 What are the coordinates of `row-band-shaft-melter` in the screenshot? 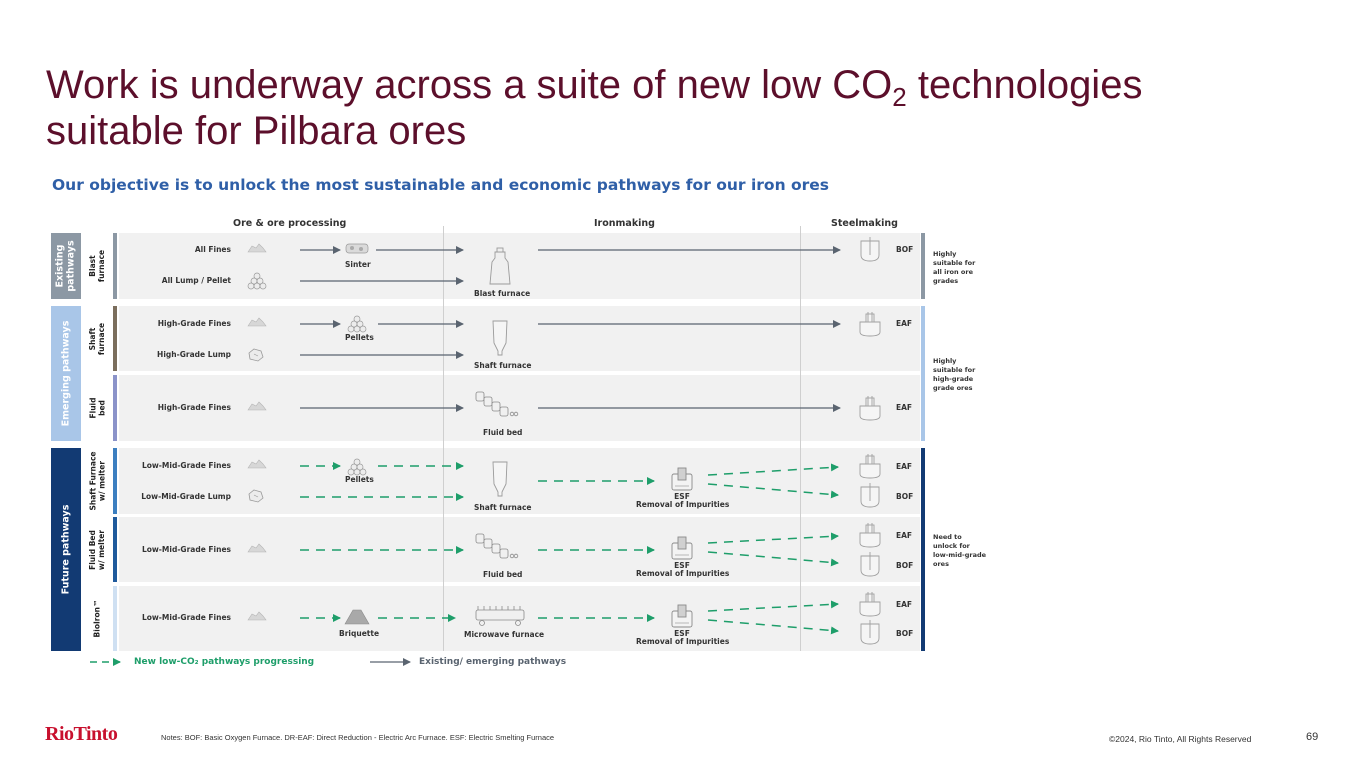 It's located at (519, 481).